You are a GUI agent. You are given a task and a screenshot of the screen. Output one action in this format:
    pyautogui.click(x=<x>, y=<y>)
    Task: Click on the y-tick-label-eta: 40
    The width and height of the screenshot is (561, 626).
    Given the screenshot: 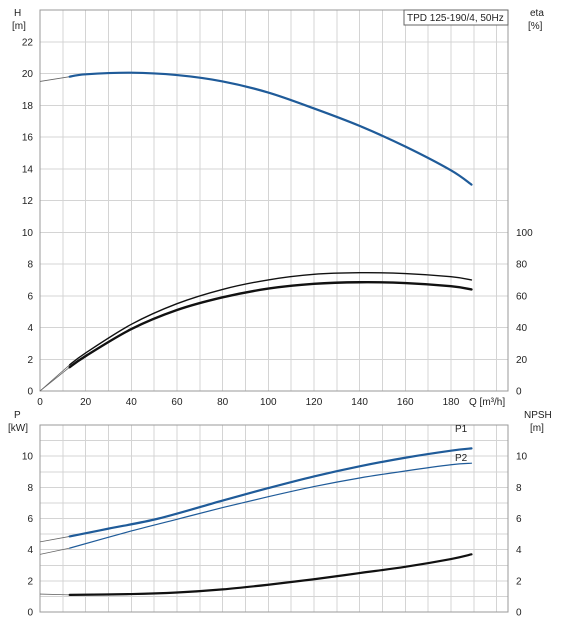 What is the action you would take?
    pyautogui.click(x=522, y=328)
    